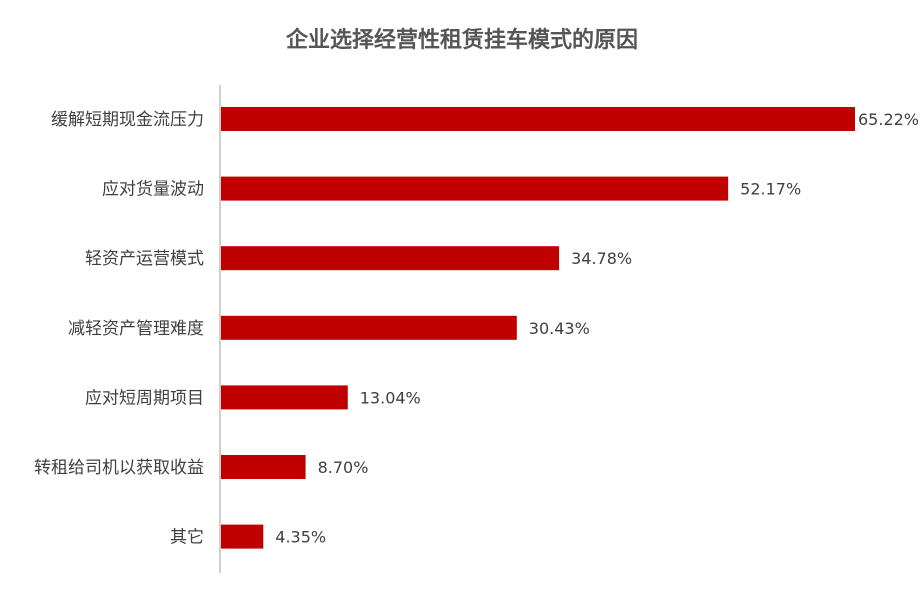 This screenshot has width=924, height=595. Describe the element at coordinates (888, 119) in the screenshot. I see `value-label: 65.22%` at that location.